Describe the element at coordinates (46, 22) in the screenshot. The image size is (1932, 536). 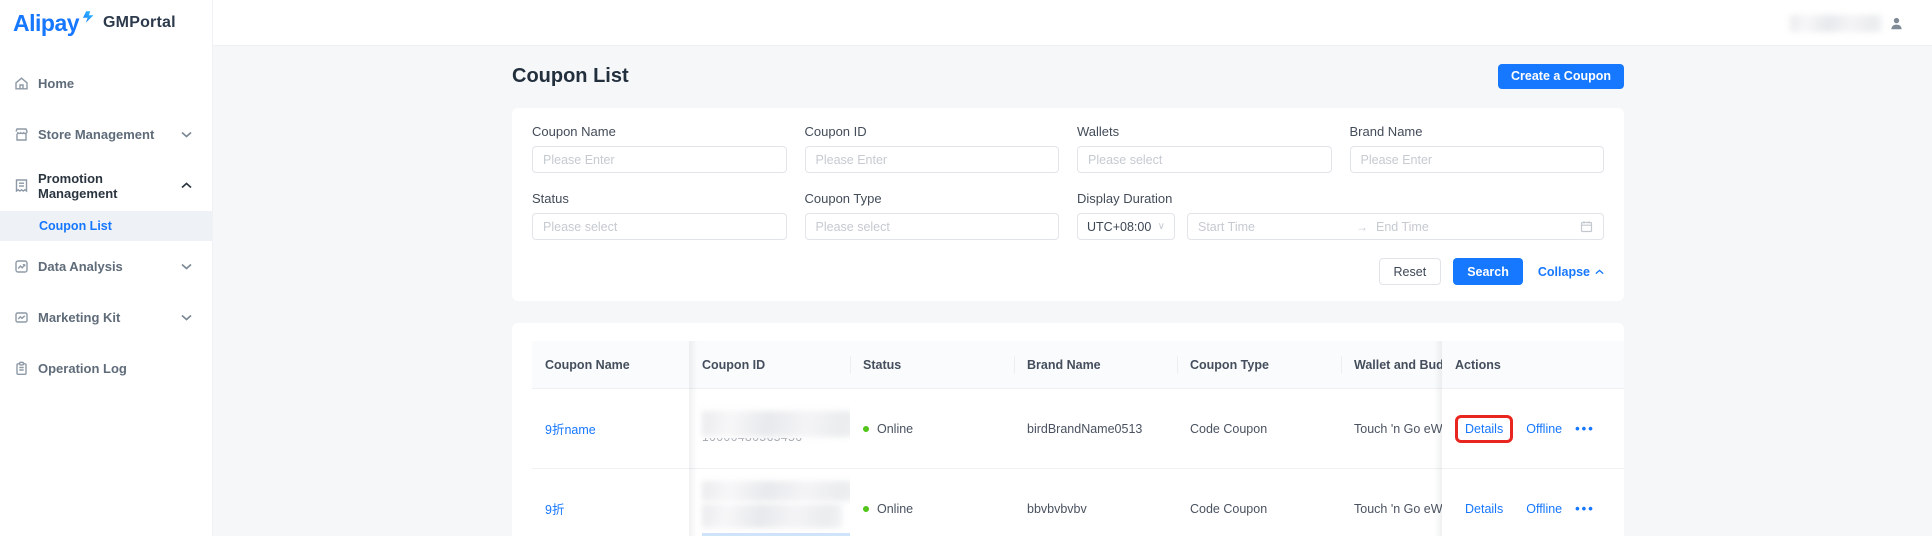
I see `alipay-logo-text: Alipay` at that location.